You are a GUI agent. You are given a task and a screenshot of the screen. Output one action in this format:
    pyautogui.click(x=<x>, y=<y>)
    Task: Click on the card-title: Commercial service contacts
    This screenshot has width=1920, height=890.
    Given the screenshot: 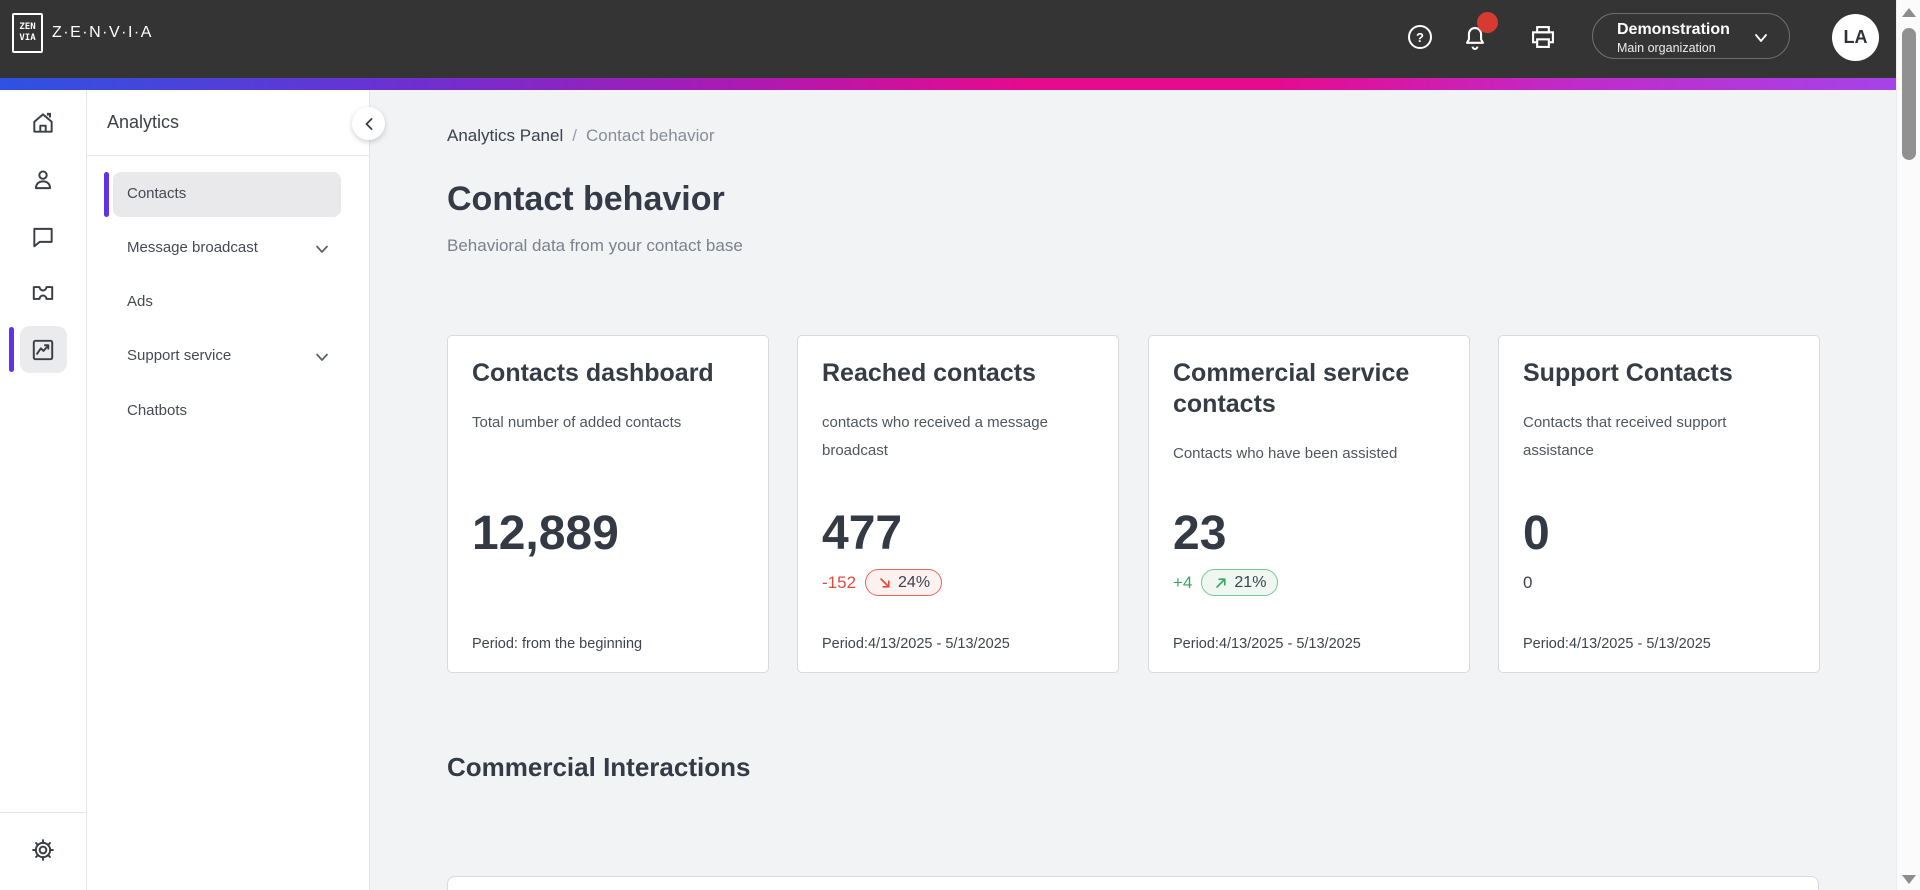 What is the action you would take?
    pyautogui.click(x=1291, y=388)
    